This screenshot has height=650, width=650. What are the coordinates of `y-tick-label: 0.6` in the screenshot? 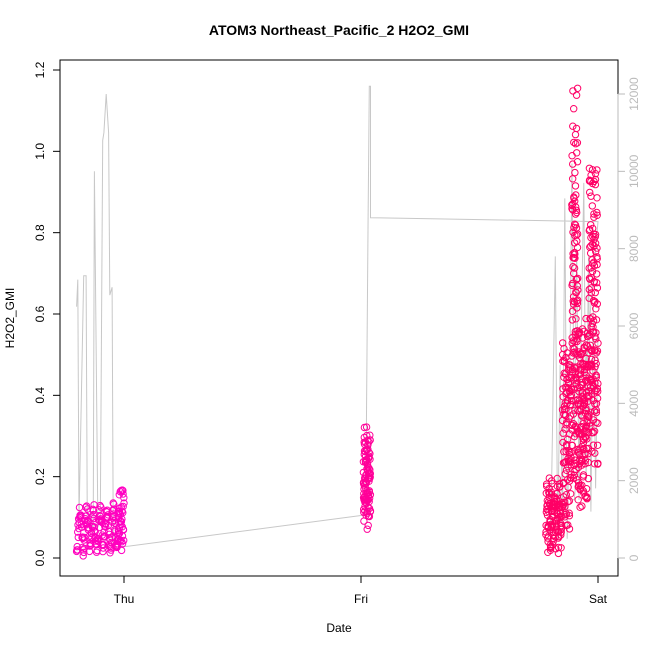 It's located at (40, 313).